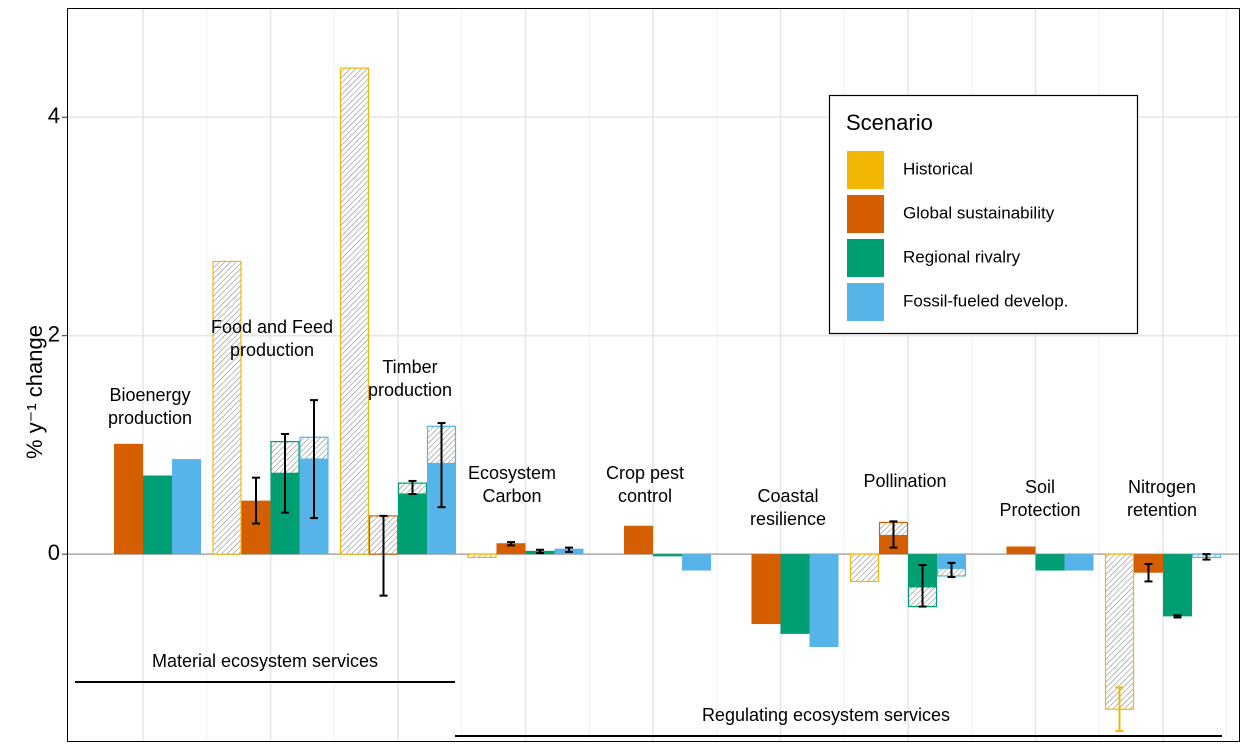 The image size is (1240, 756). I want to click on category-label: Ecosystem Carbon, so click(512, 484).